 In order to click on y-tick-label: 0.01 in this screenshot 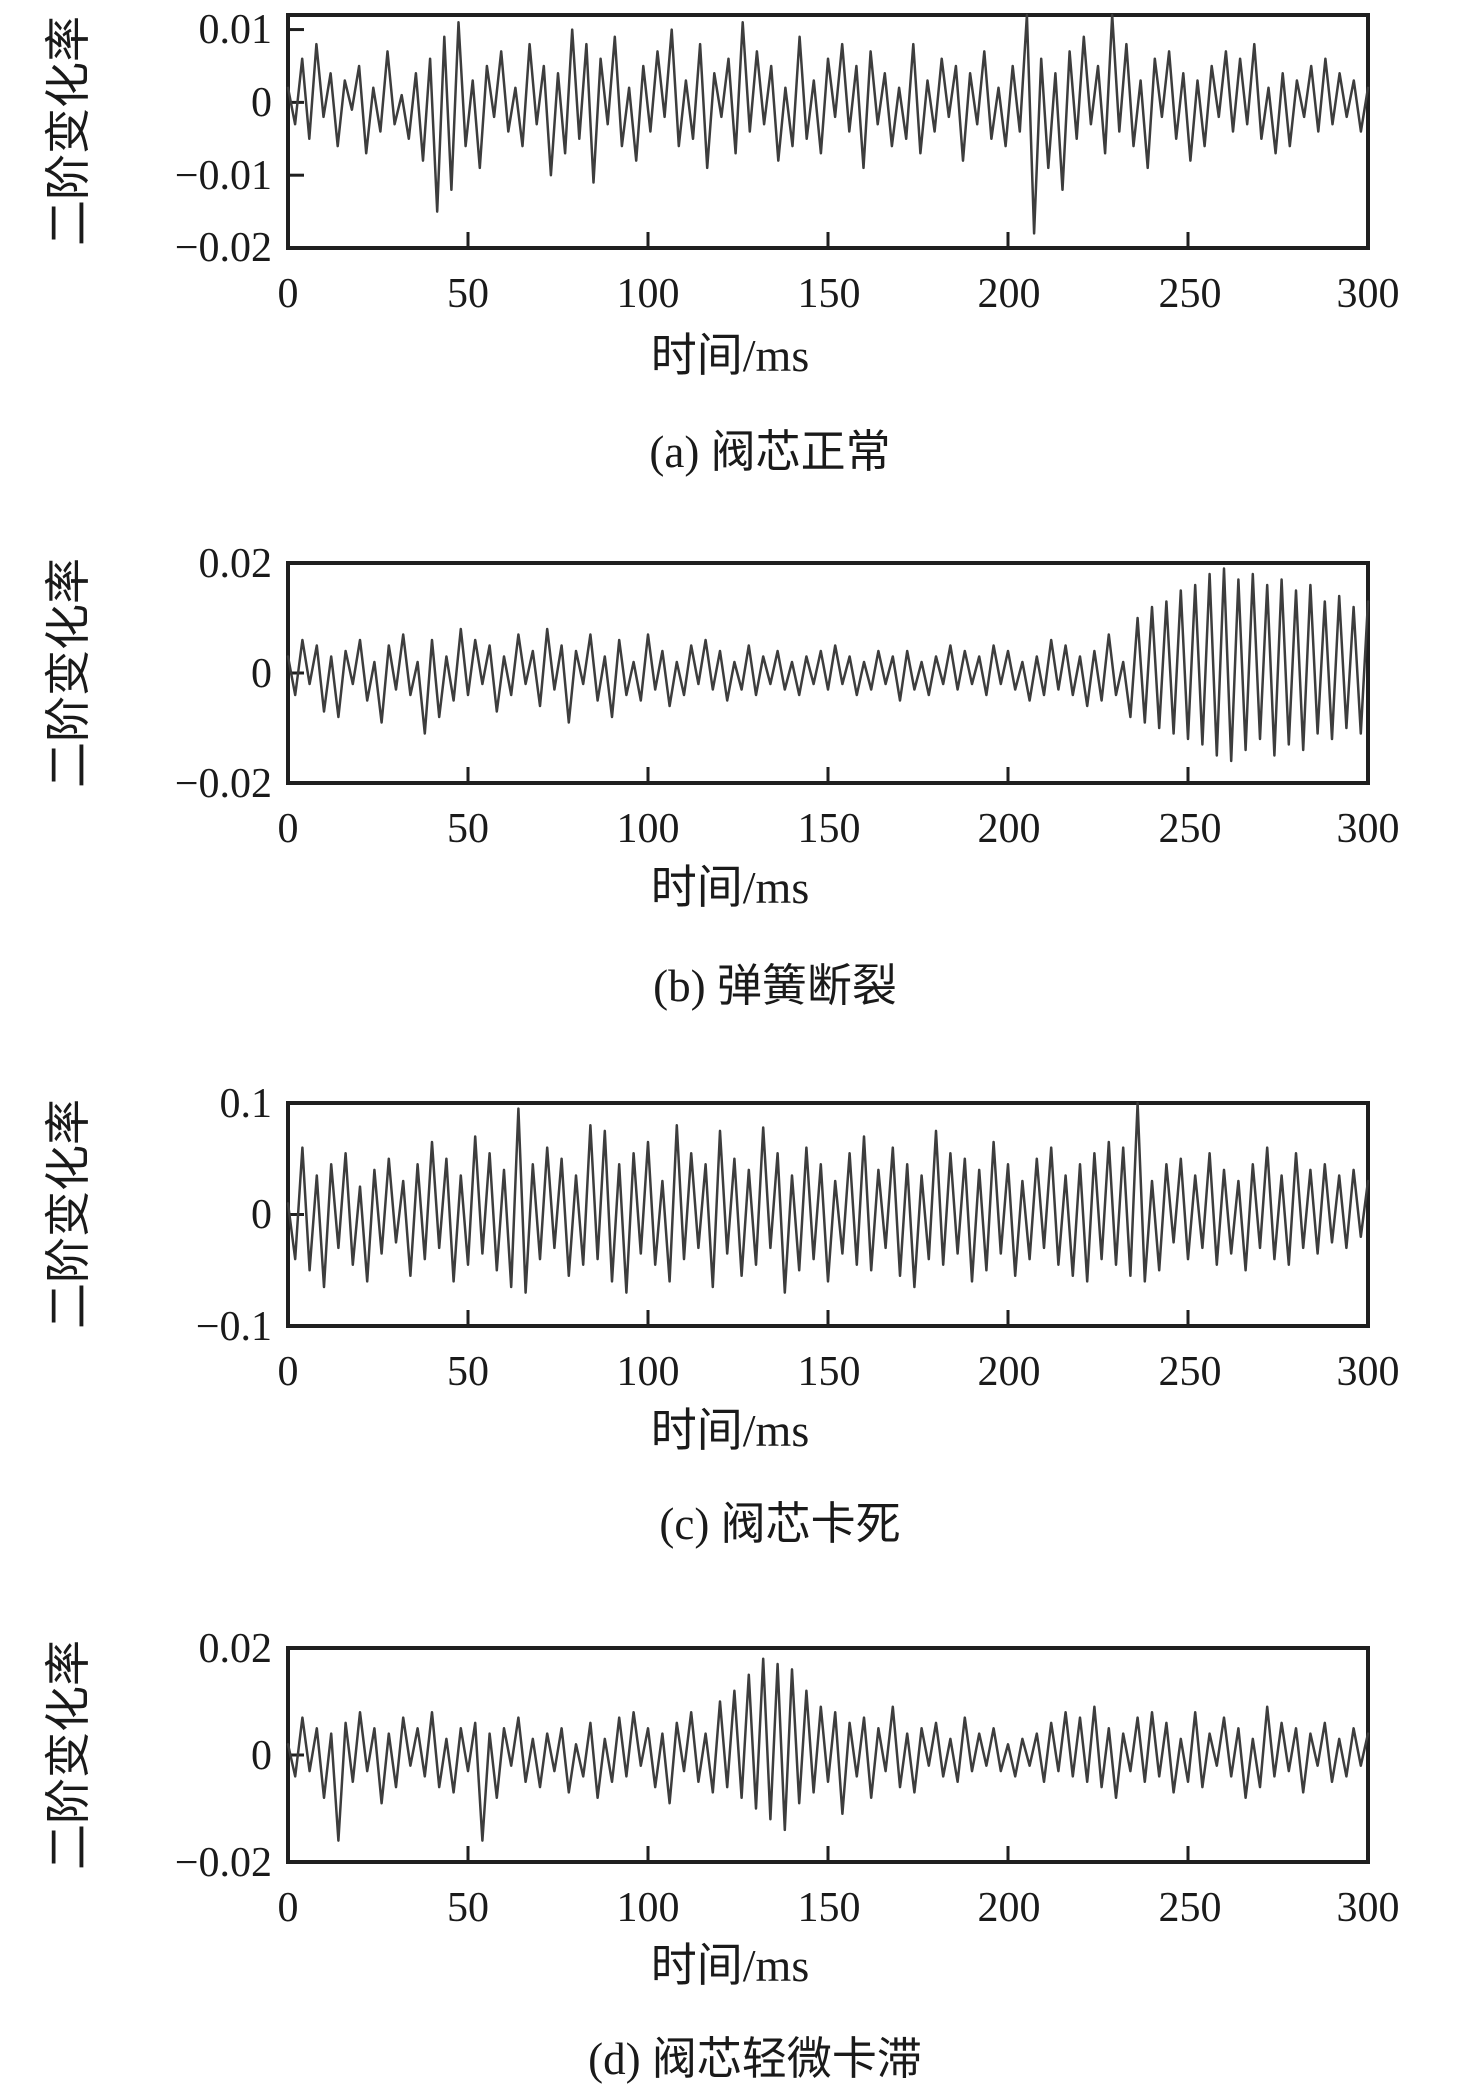, I will do `click(236, 30)`.